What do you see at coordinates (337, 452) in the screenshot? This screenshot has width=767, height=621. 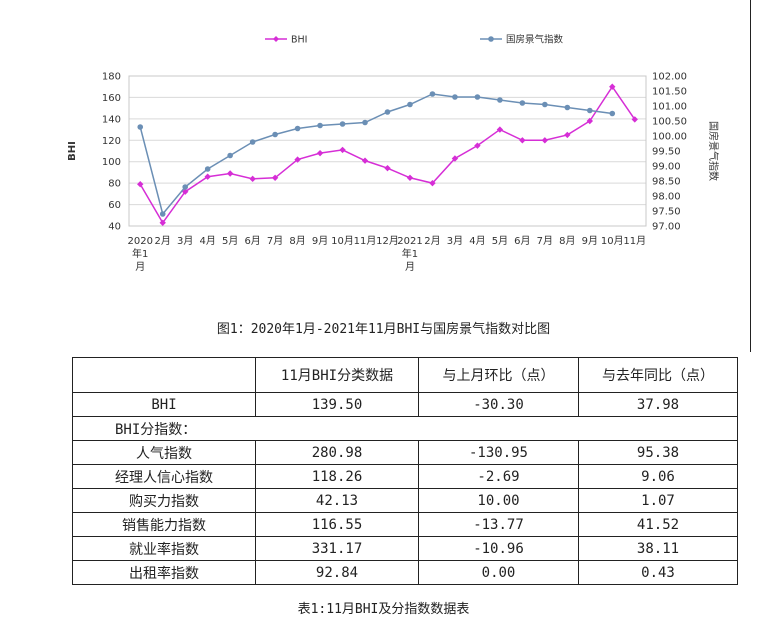 I see `value-cell: 280.98` at bounding box center [337, 452].